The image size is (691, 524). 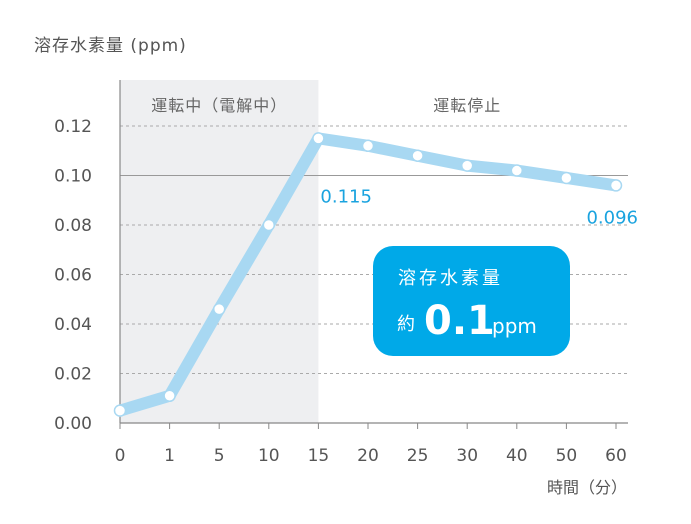 I want to click on x-tick-label-50: 50, so click(x=567, y=456).